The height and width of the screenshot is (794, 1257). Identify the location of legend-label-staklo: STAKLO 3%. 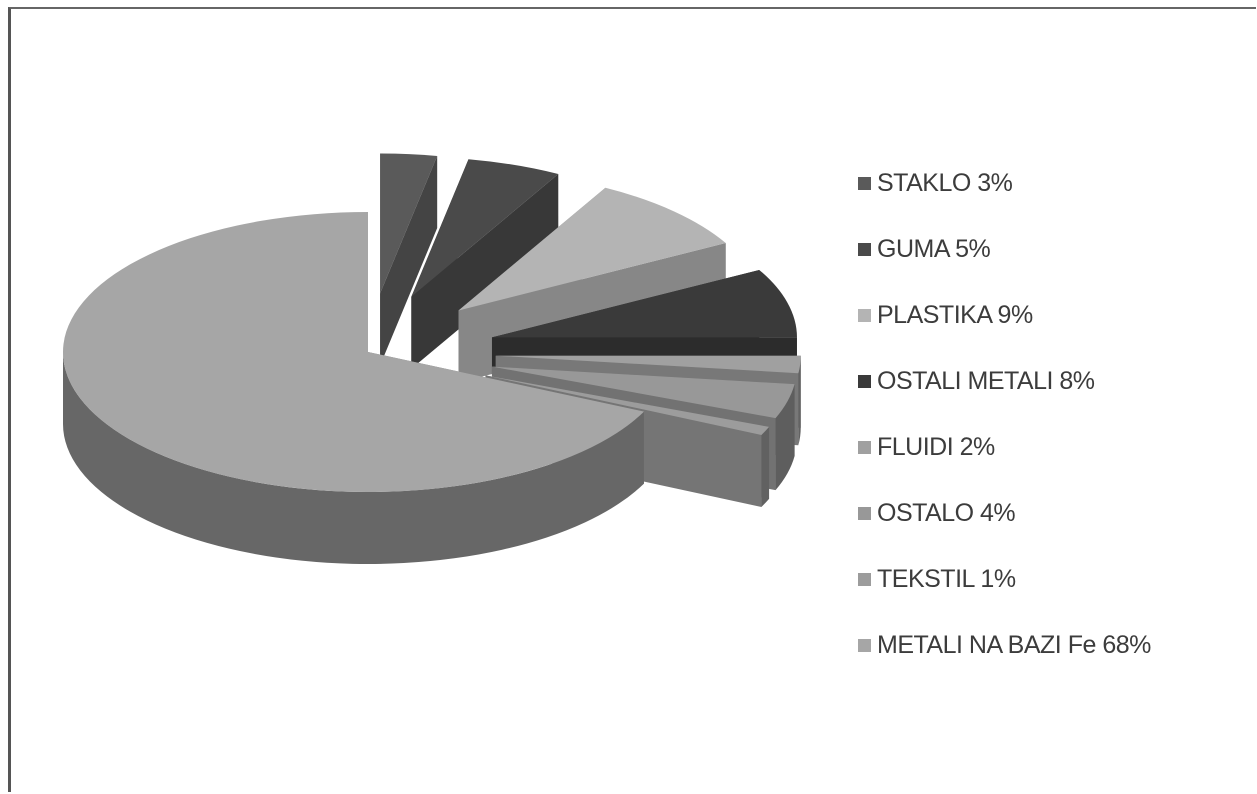
(945, 182).